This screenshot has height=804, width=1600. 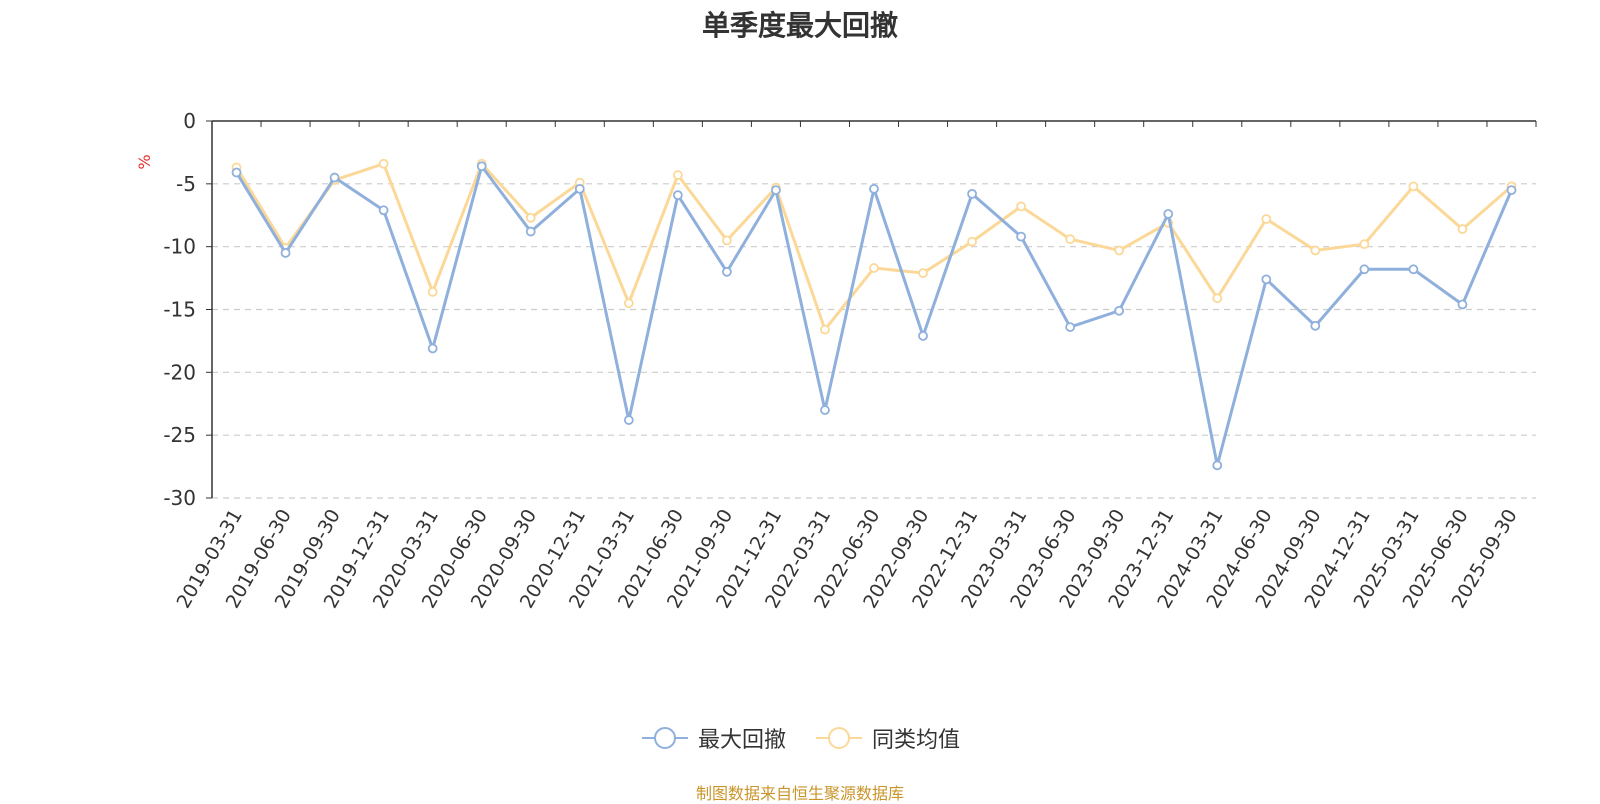 I want to click on legend-label-max-drawdown: 最大回撤, so click(x=741, y=740).